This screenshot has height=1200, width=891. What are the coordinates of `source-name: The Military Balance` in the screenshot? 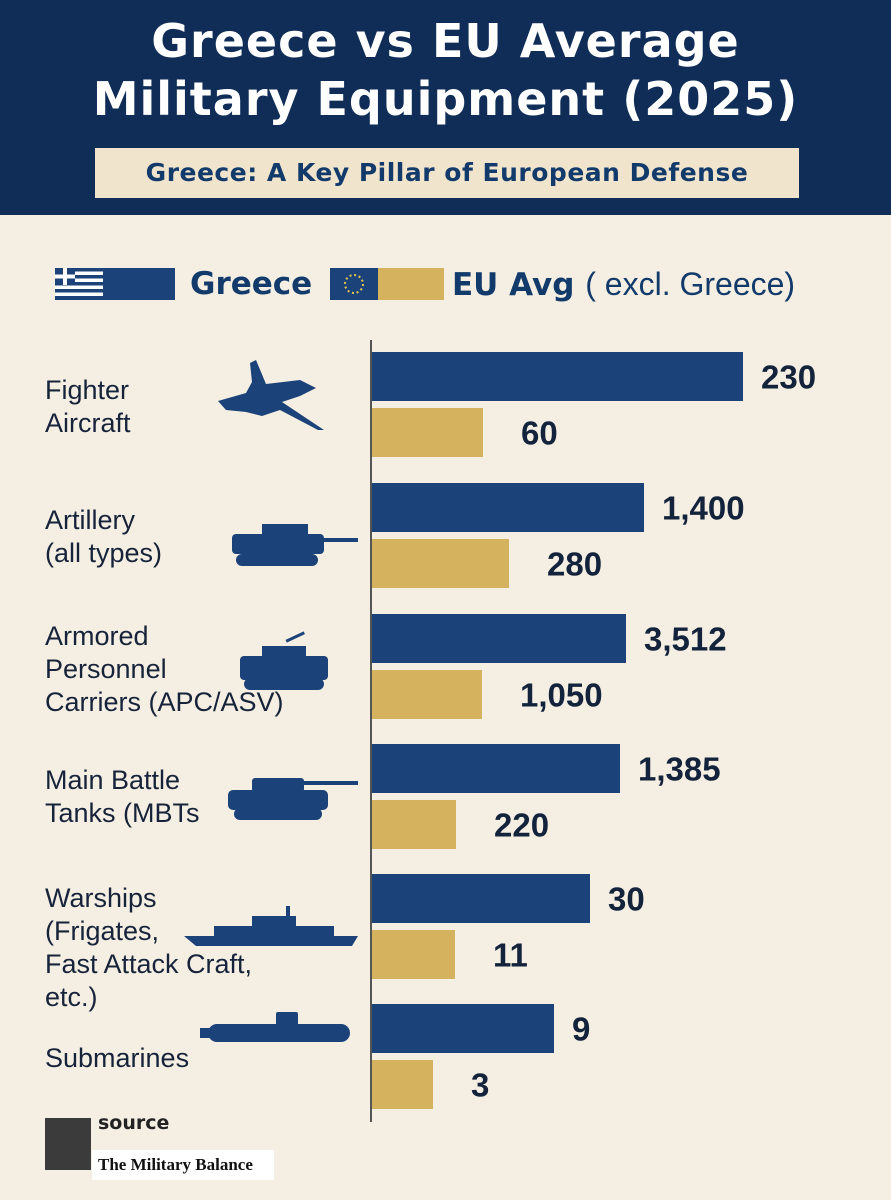 It's located at (183, 1165).